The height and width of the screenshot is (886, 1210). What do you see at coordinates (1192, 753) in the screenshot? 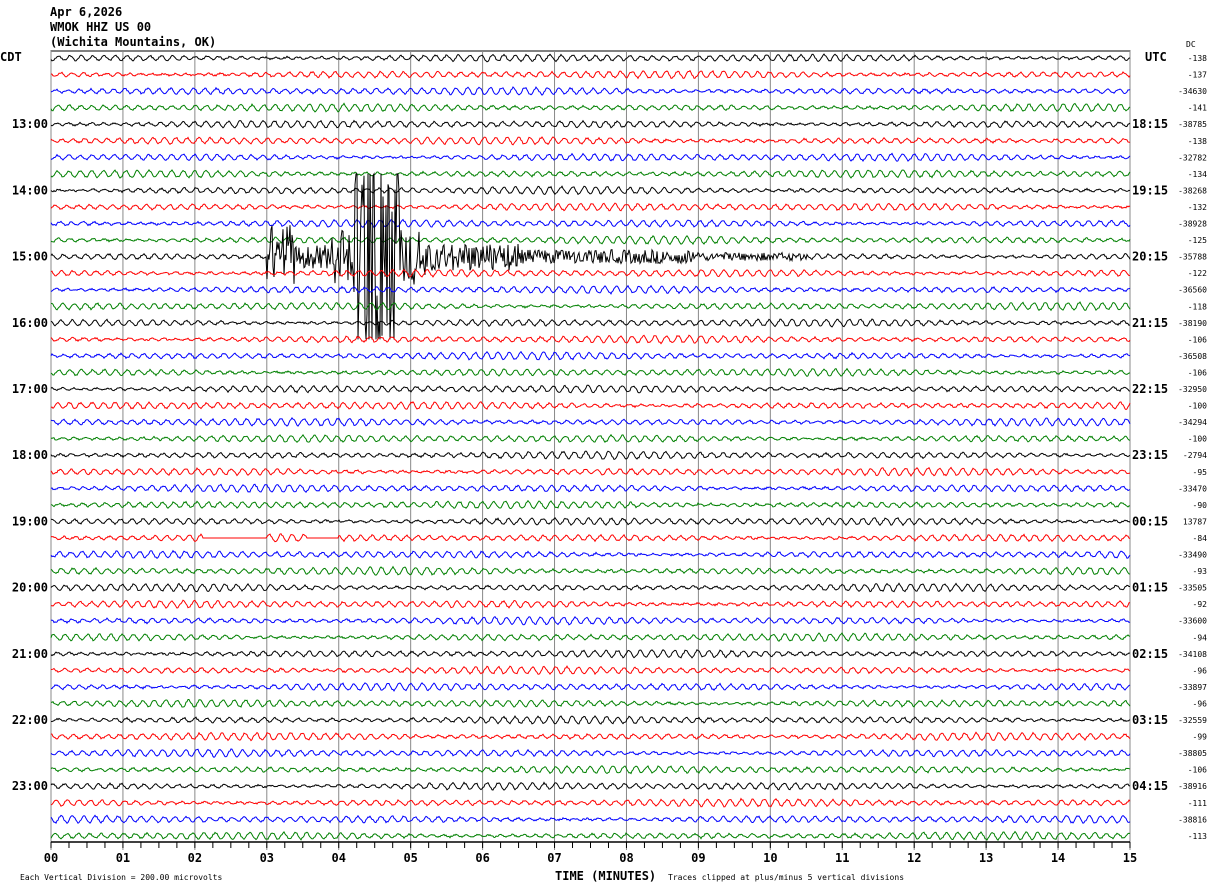
I see `dc-offset-label: -38805` at bounding box center [1192, 753].